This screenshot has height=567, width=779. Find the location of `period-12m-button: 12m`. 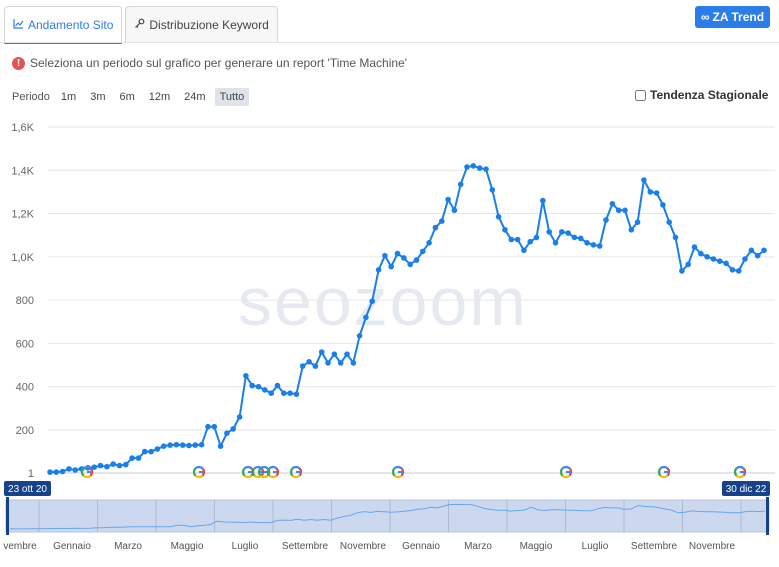

period-12m-button: 12m is located at coordinates (159, 97).